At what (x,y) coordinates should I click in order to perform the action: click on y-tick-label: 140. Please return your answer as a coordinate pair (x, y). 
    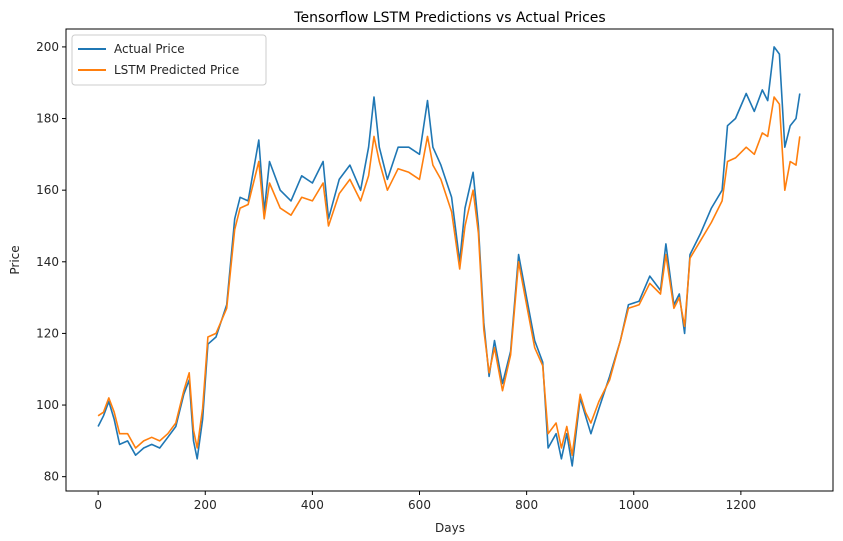
    Looking at the image, I should click on (47, 262).